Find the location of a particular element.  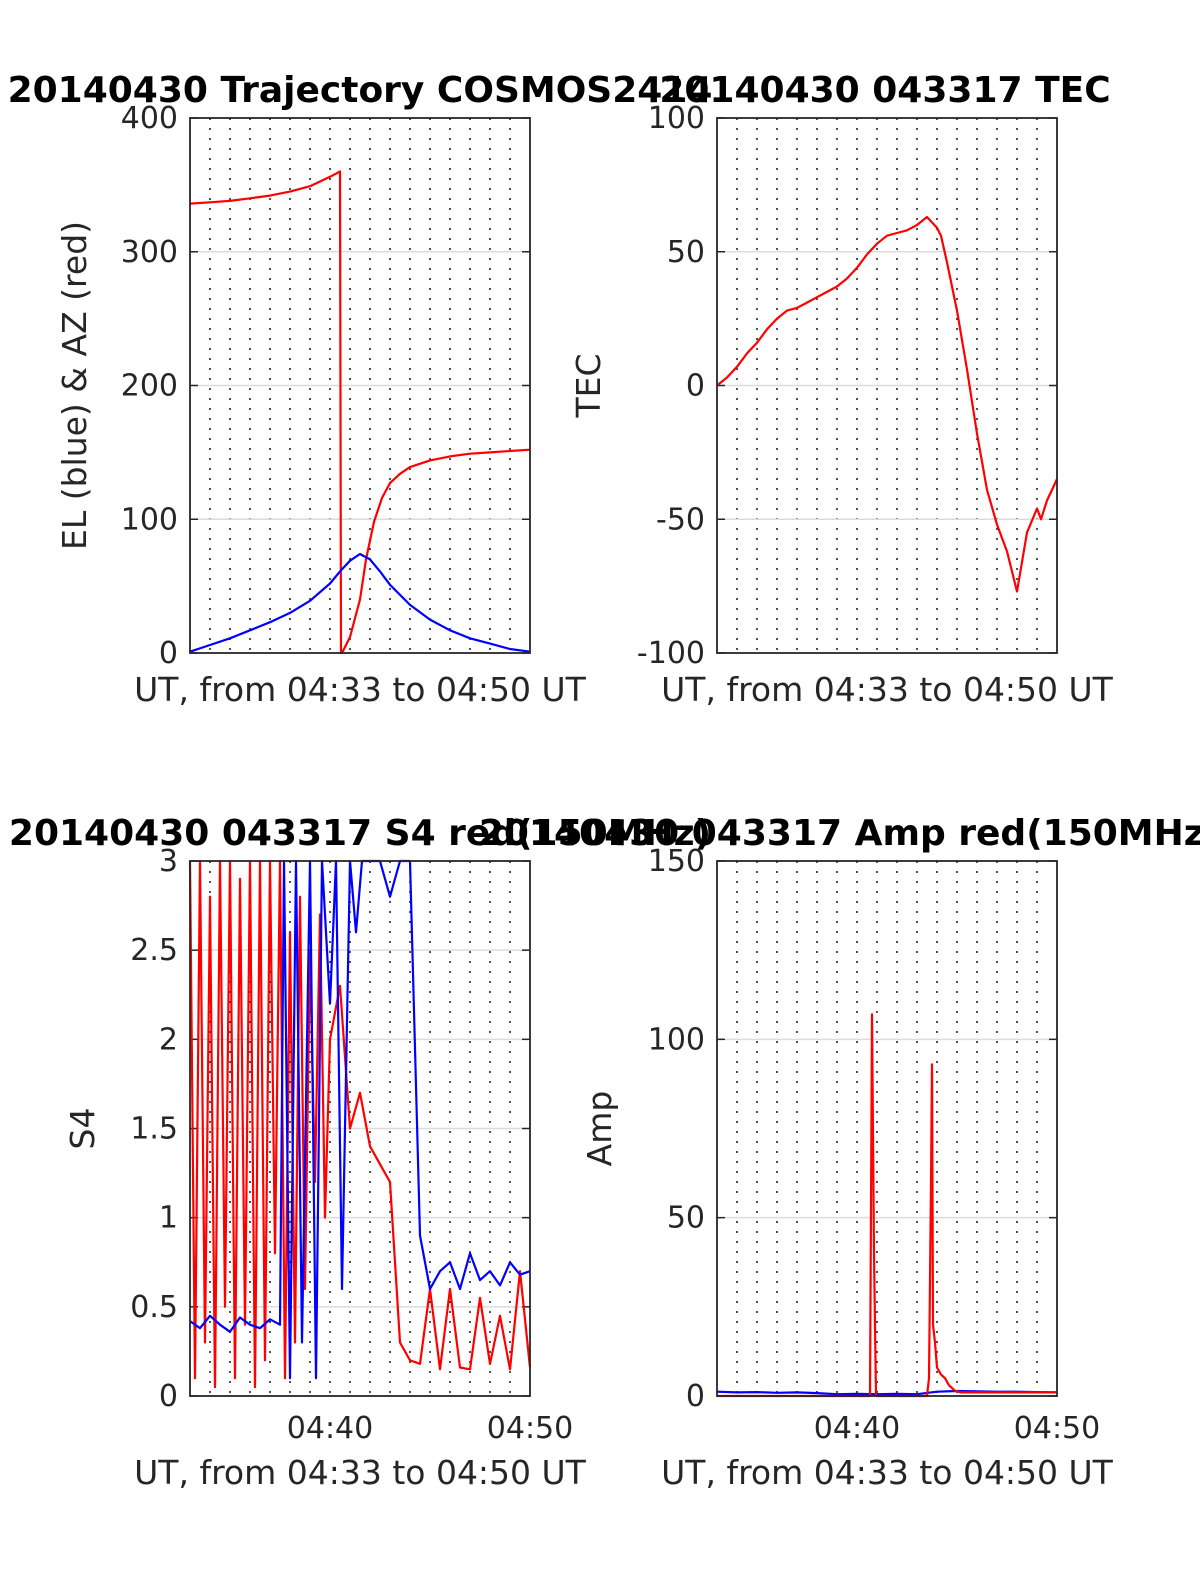

y-axis-label: EL (blue) & AZ (red) is located at coordinates (74, 385).